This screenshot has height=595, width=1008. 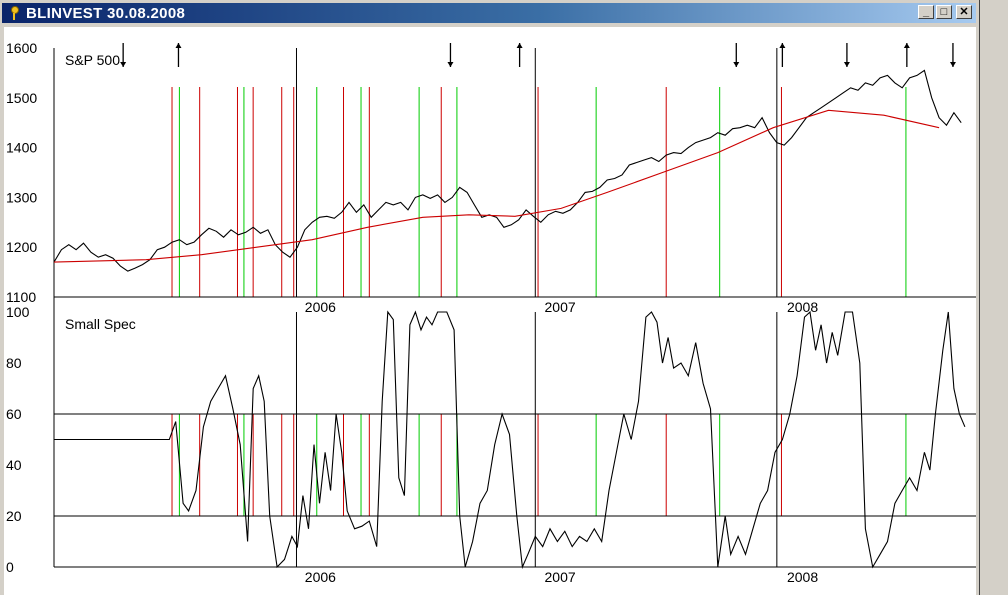 What do you see at coordinates (21, 297) in the screenshot?
I see `y-tick-label: 1100` at bounding box center [21, 297].